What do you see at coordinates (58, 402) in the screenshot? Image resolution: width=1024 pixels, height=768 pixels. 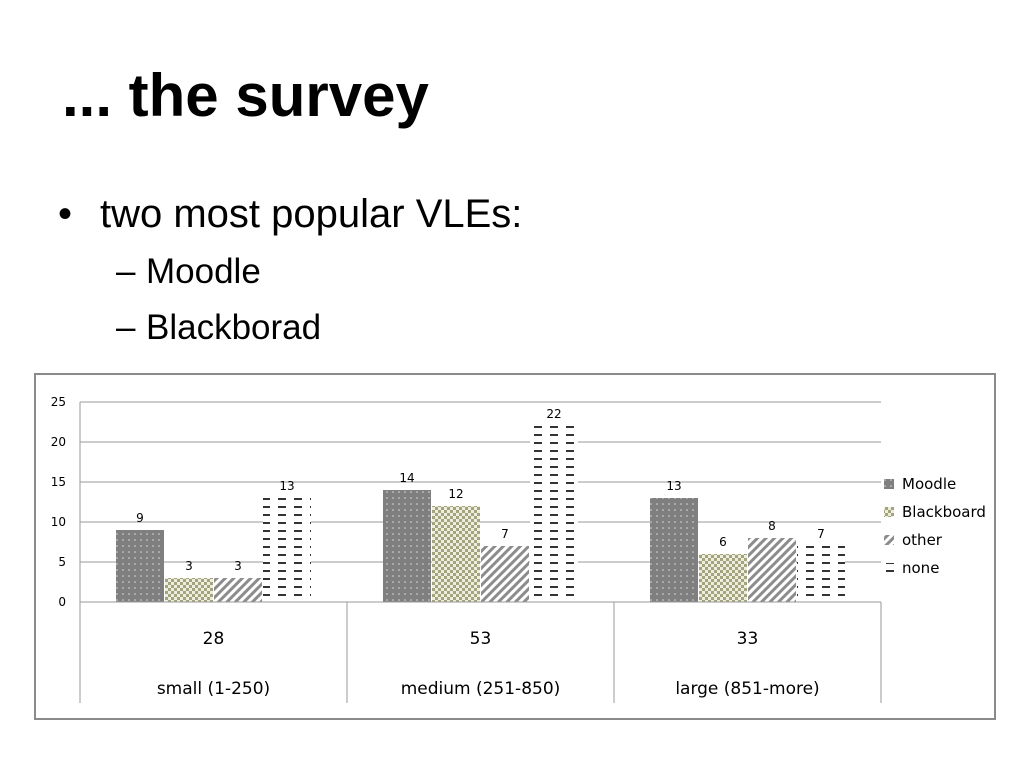 I see `y-tick-label: 25` at bounding box center [58, 402].